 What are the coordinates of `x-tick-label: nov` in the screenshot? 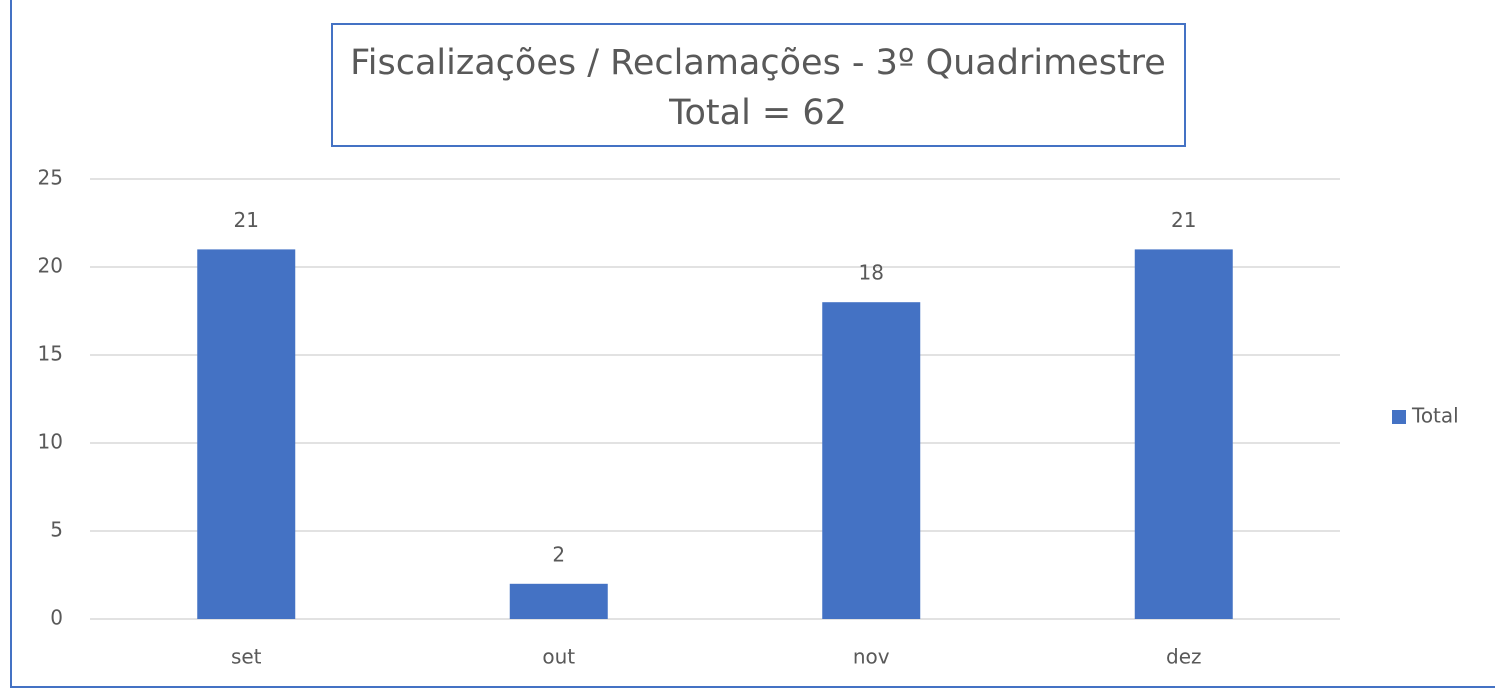 It's located at (871, 657).